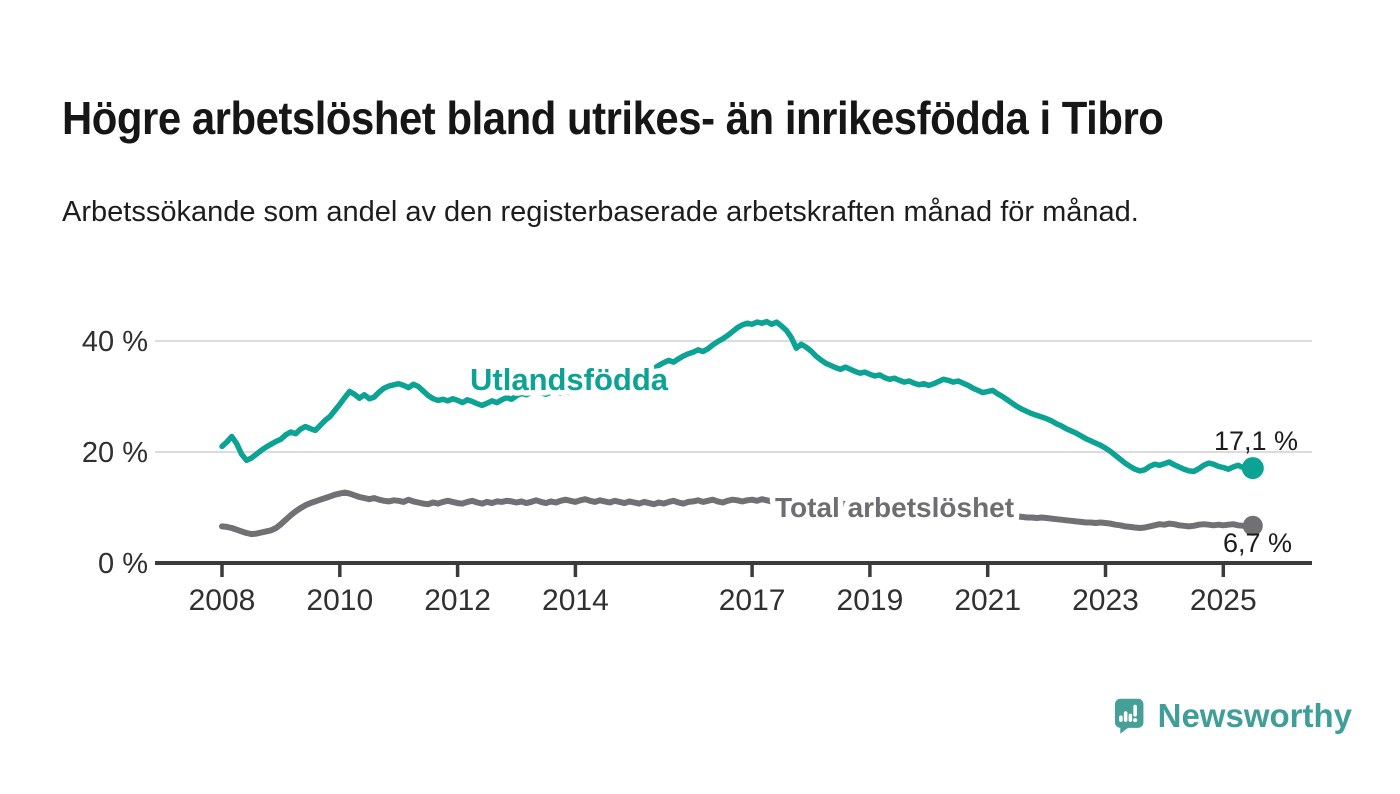  What do you see at coordinates (1129, 716) in the screenshot?
I see `newsworthy-logo-icon` at bounding box center [1129, 716].